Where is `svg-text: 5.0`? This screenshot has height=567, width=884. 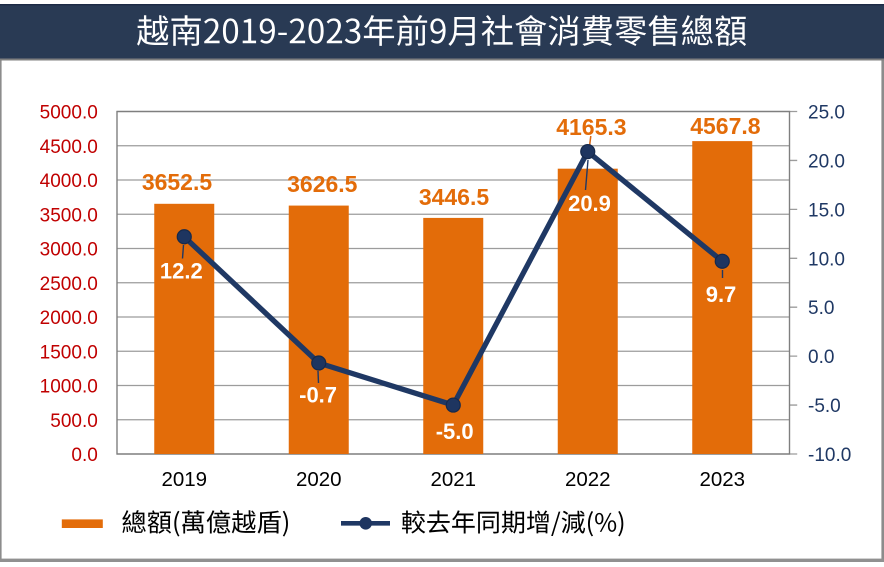
svg-text: 5.0 is located at coordinates (821, 308).